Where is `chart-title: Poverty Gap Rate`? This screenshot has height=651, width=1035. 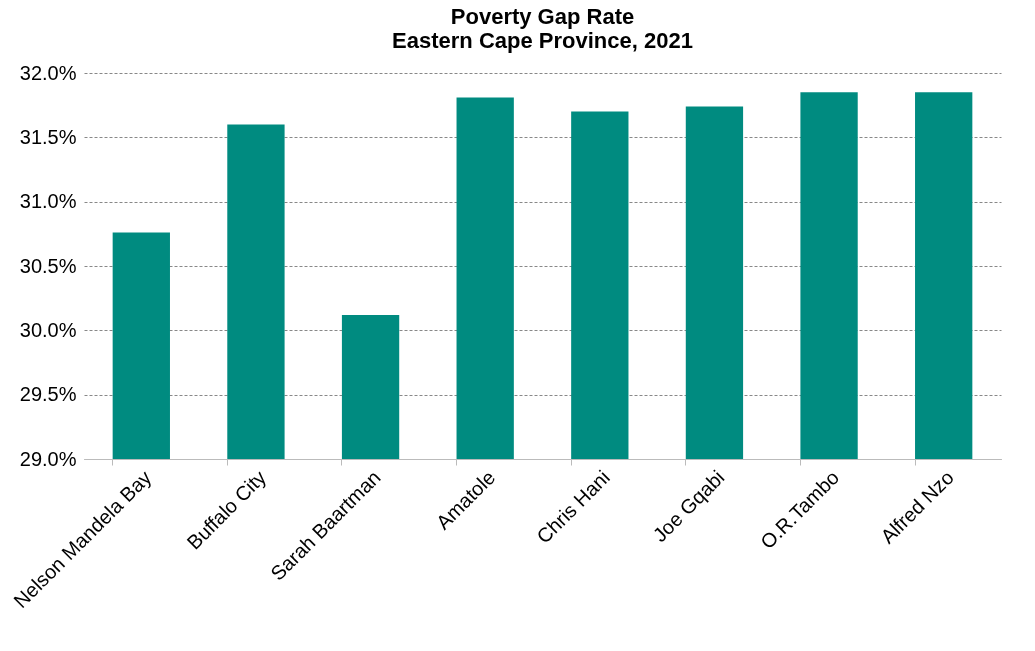 chart-title: Poverty Gap Rate is located at coordinates (542, 16).